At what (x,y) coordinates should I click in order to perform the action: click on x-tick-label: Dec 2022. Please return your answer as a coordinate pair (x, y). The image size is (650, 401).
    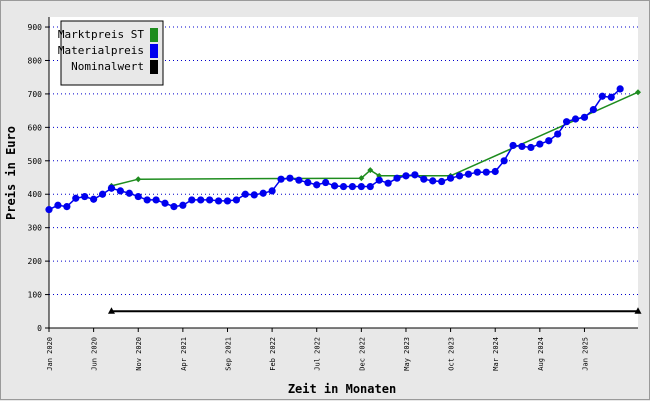
    Looking at the image, I should click on (362, 354).